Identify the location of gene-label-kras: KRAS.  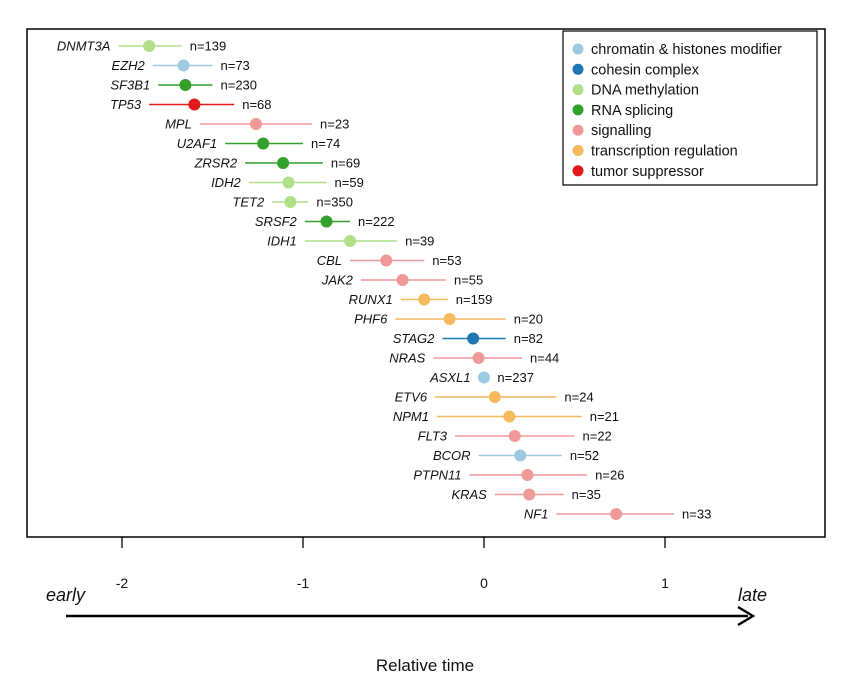
(469, 494).